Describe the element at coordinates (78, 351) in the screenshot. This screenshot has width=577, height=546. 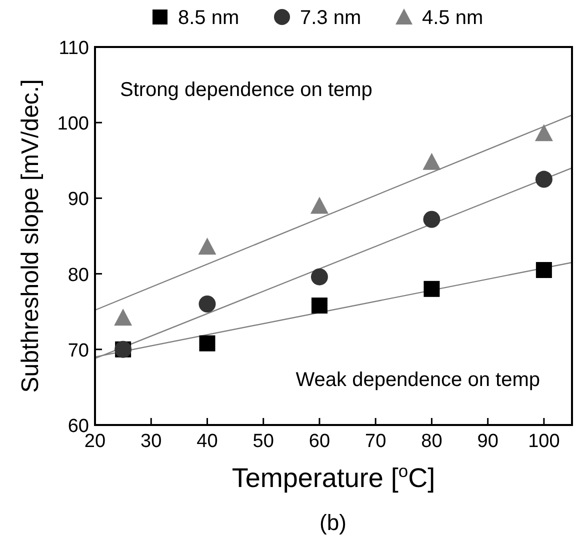
I see `y-tick-label: 70` at that location.